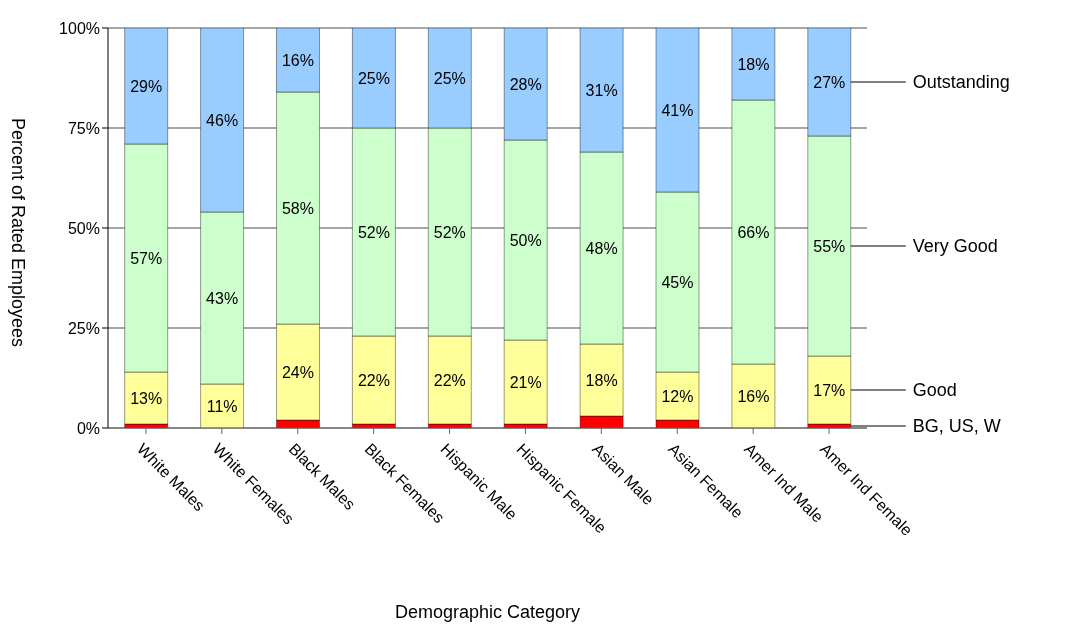  I want to click on data-label: 13%, so click(146, 398).